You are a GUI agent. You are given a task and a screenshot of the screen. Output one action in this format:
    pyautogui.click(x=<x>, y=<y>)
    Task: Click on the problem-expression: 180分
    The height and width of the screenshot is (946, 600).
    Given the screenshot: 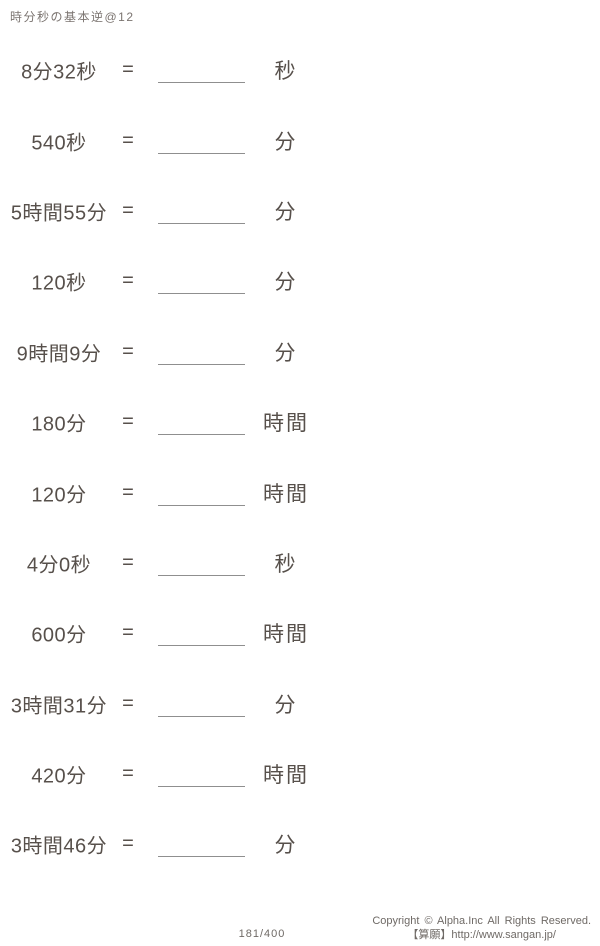 What is the action you would take?
    pyautogui.click(x=59, y=424)
    